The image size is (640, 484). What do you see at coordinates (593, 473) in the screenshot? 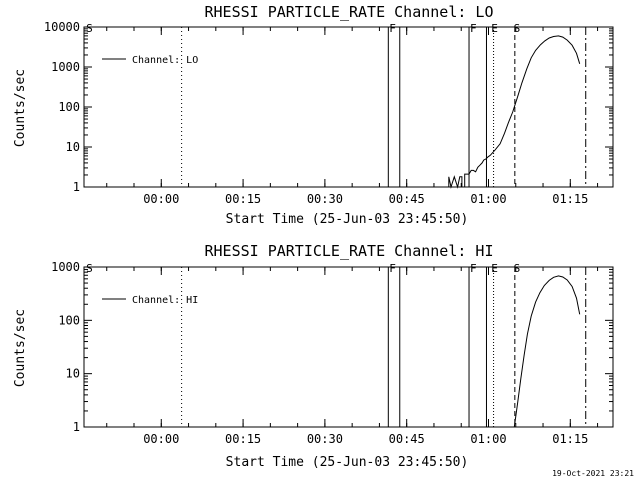
I see `render-timestamp: 19-Oct-2021 23:21` at bounding box center [593, 473].